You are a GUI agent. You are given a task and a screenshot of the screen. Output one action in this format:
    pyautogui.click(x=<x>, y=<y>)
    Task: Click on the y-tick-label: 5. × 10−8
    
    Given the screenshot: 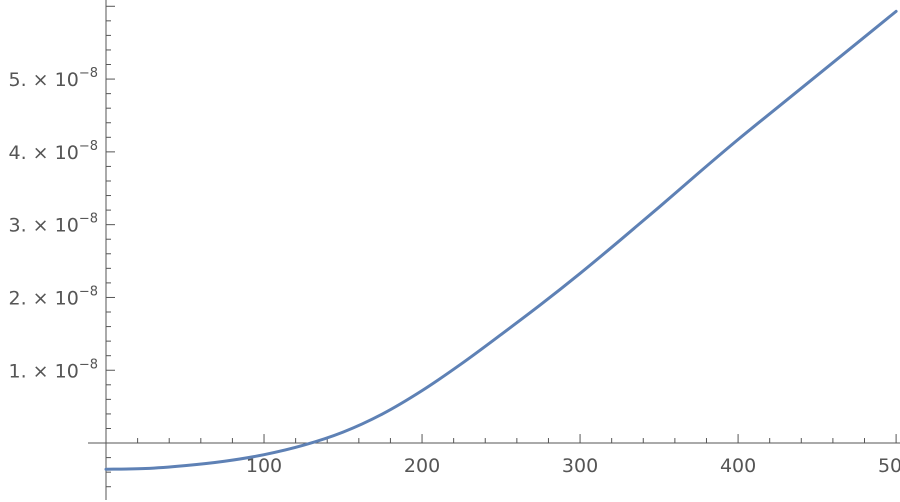 What is the action you would take?
    pyautogui.click(x=53, y=78)
    